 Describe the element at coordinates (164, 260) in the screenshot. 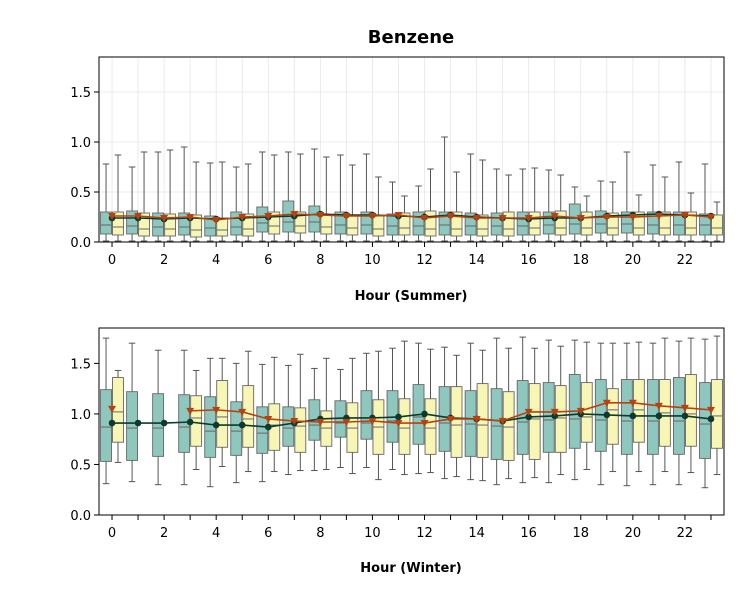

I see `x-tick-label: 2` at that location.